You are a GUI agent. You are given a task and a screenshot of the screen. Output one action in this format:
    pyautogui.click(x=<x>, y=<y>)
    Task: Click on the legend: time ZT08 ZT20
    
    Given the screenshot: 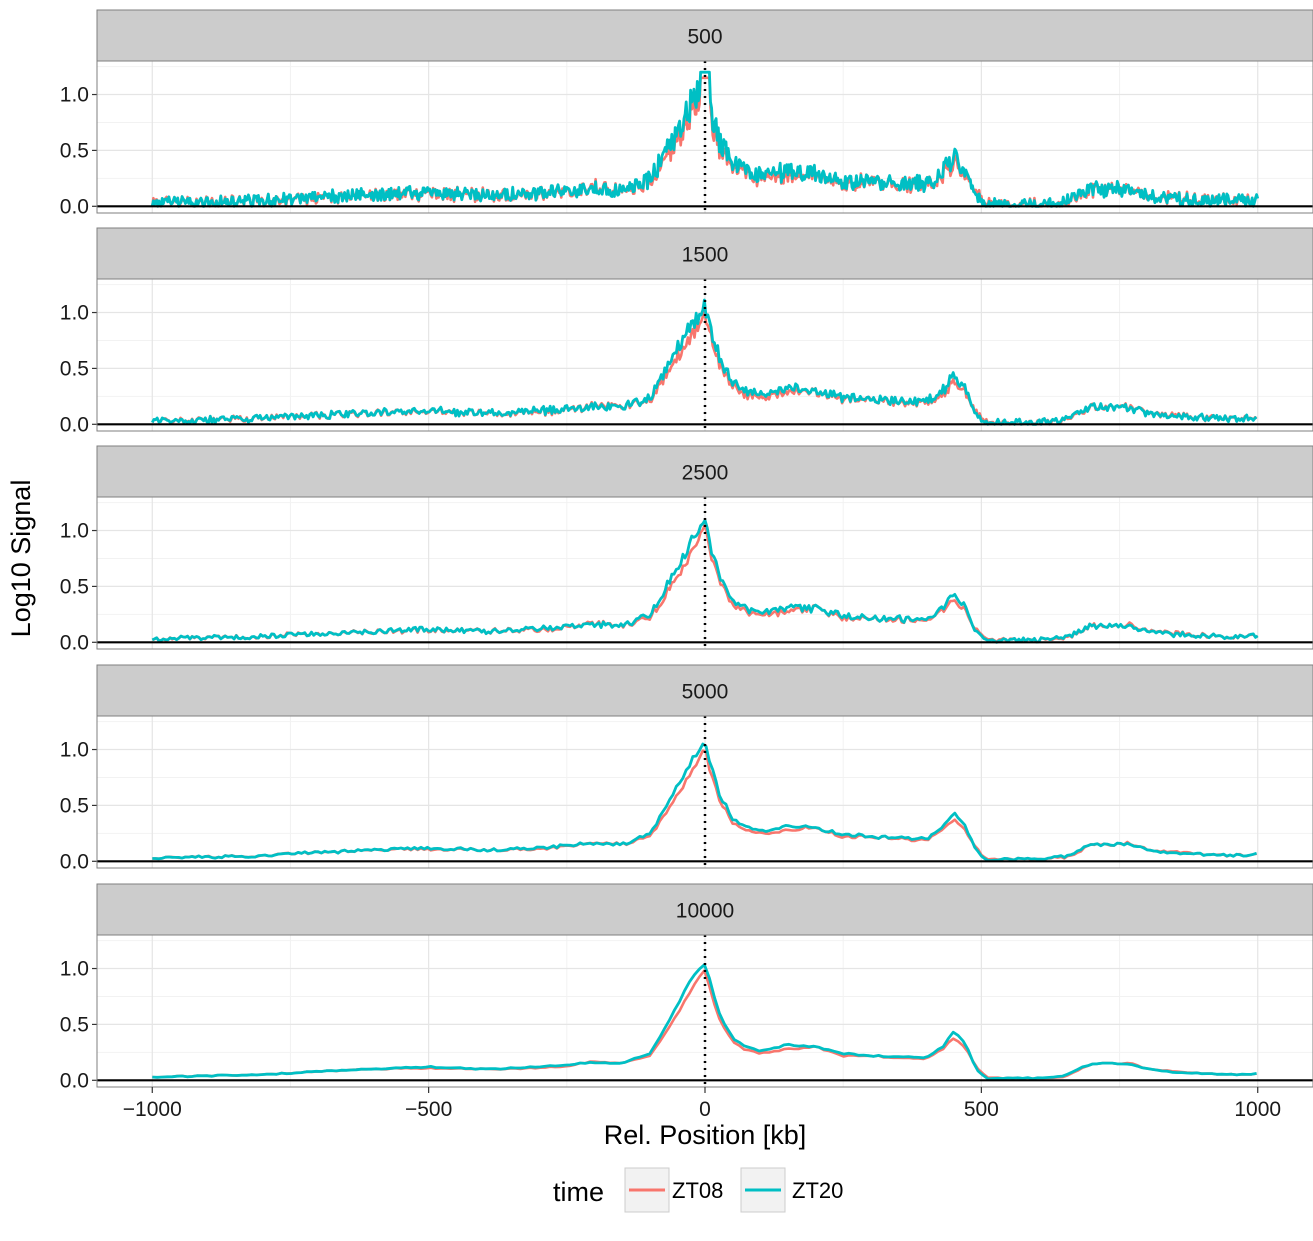 What is the action you would take?
    pyautogui.click(x=698, y=1190)
    